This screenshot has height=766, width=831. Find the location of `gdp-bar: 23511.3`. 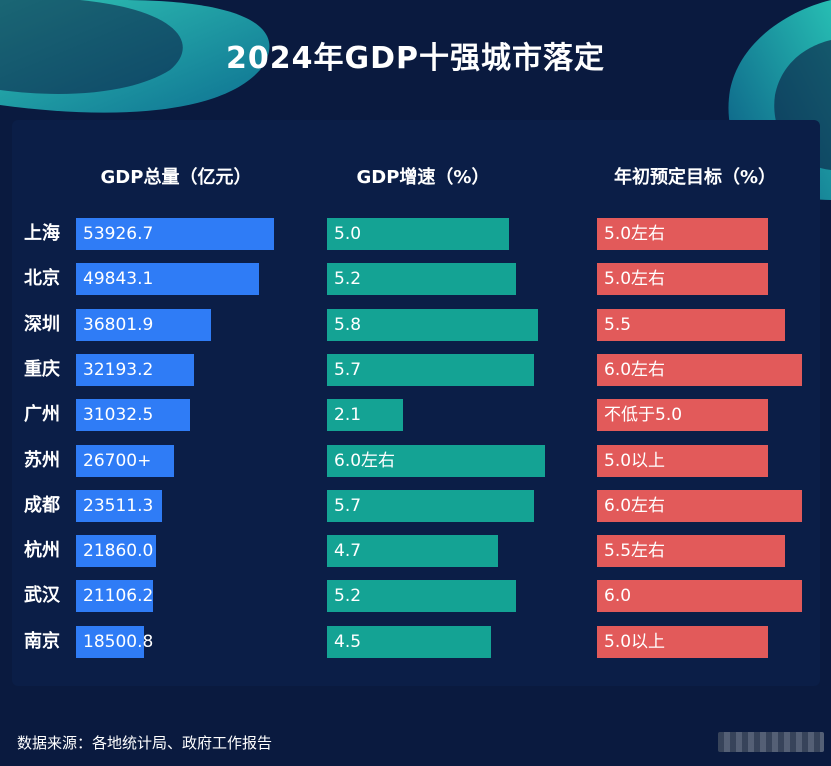

gdp-bar: 23511.3 is located at coordinates (119, 506).